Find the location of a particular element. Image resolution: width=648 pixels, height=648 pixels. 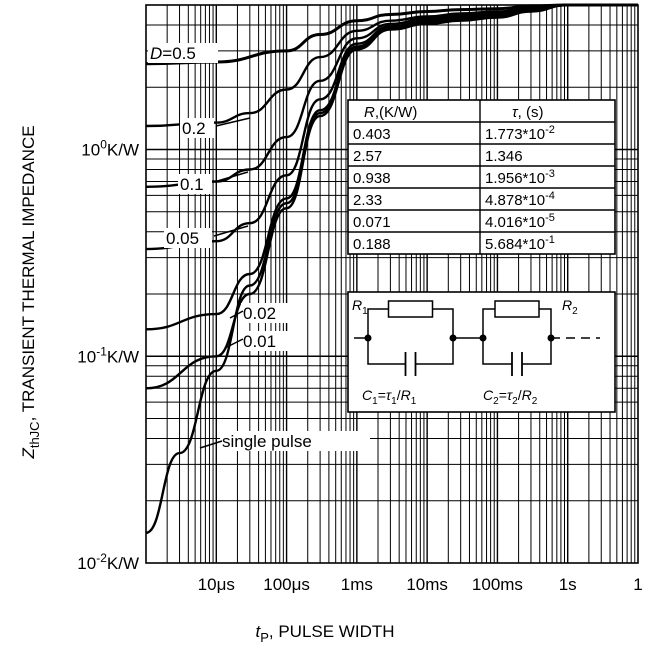

table-cell-r: 0.938 is located at coordinates (372, 178).